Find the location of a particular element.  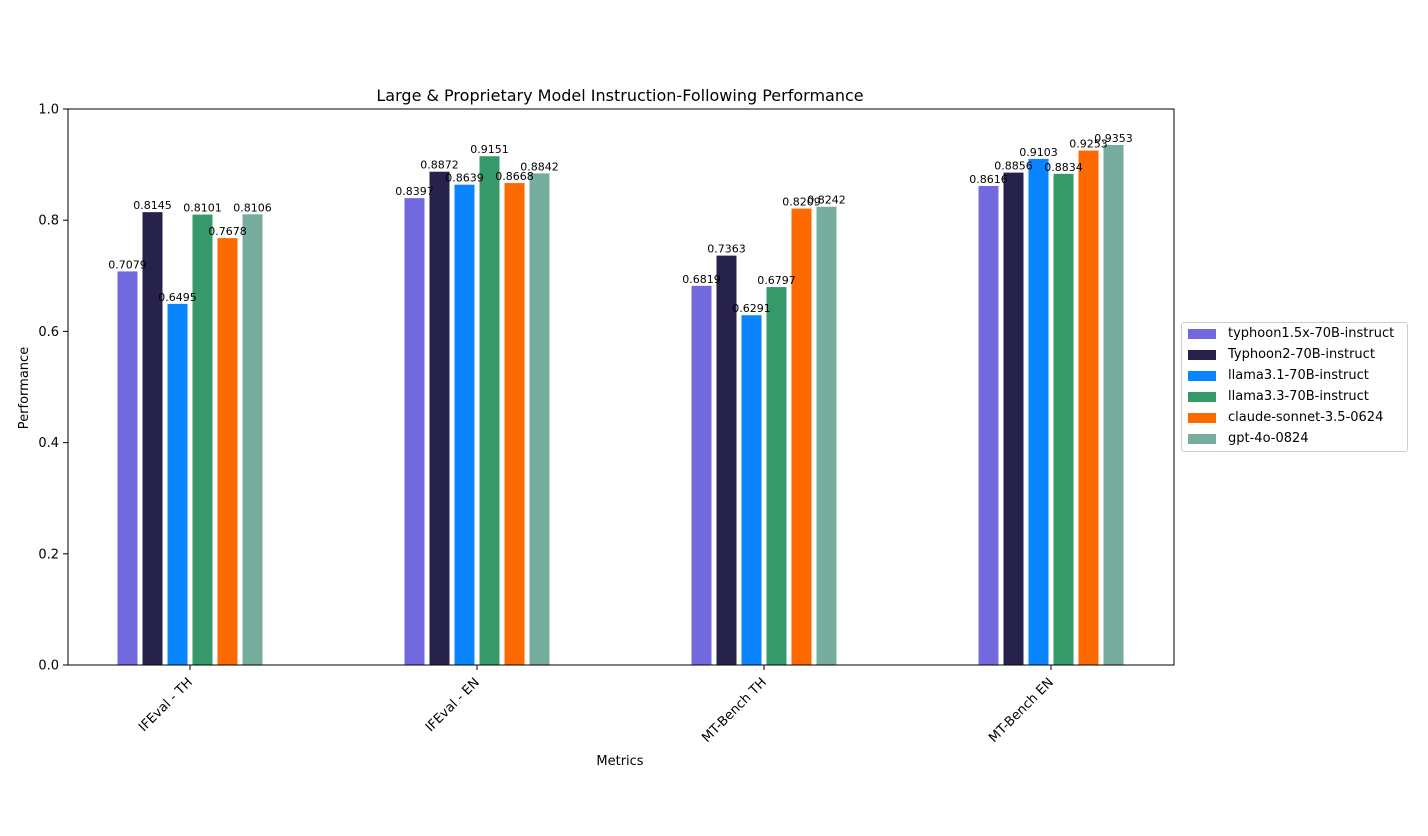

bar-value-label: 0.6291 is located at coordinates (751, 308).